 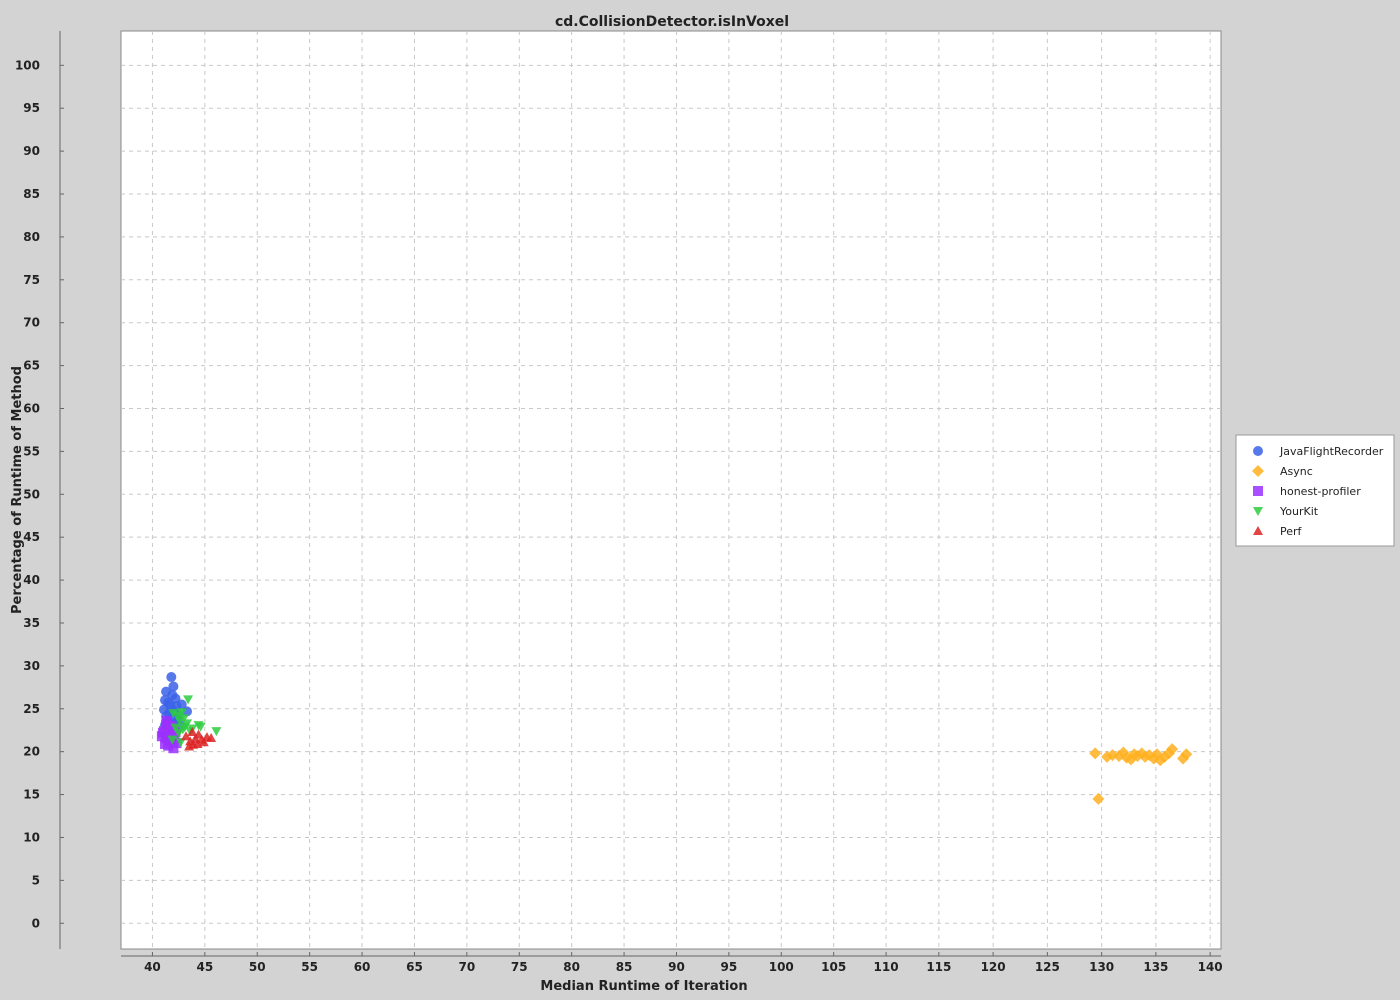 I want to click on y-tick-label: 70, so click(x=31, y=323).